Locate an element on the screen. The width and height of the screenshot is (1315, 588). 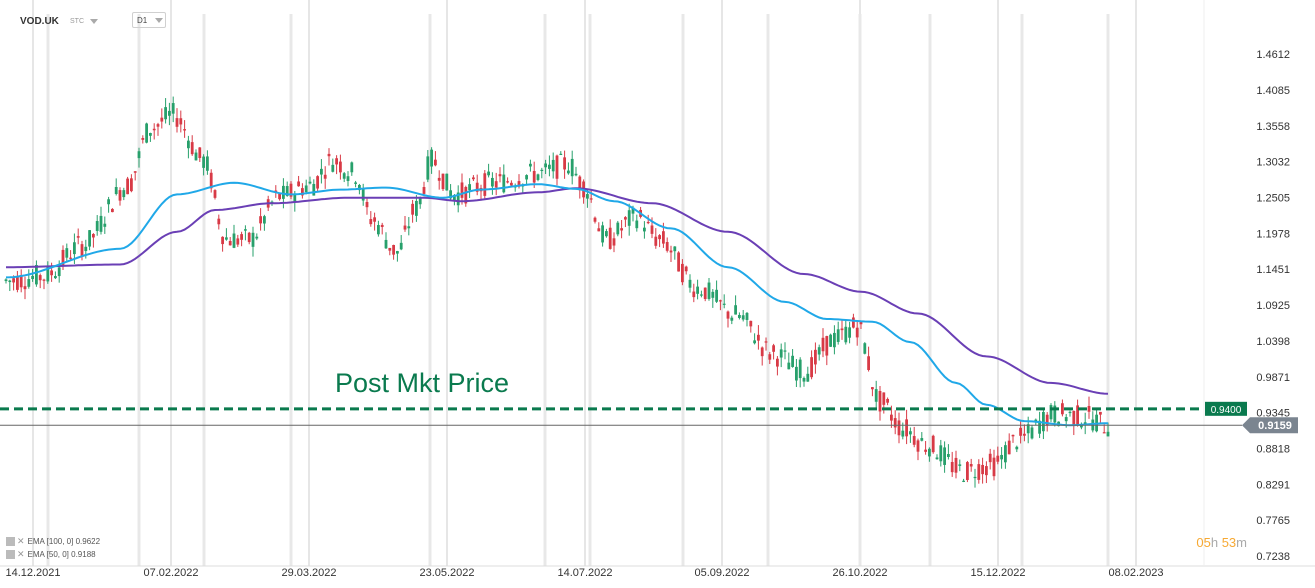
y-tick-label: 0.7238 is located at coordinates (1273, 557).